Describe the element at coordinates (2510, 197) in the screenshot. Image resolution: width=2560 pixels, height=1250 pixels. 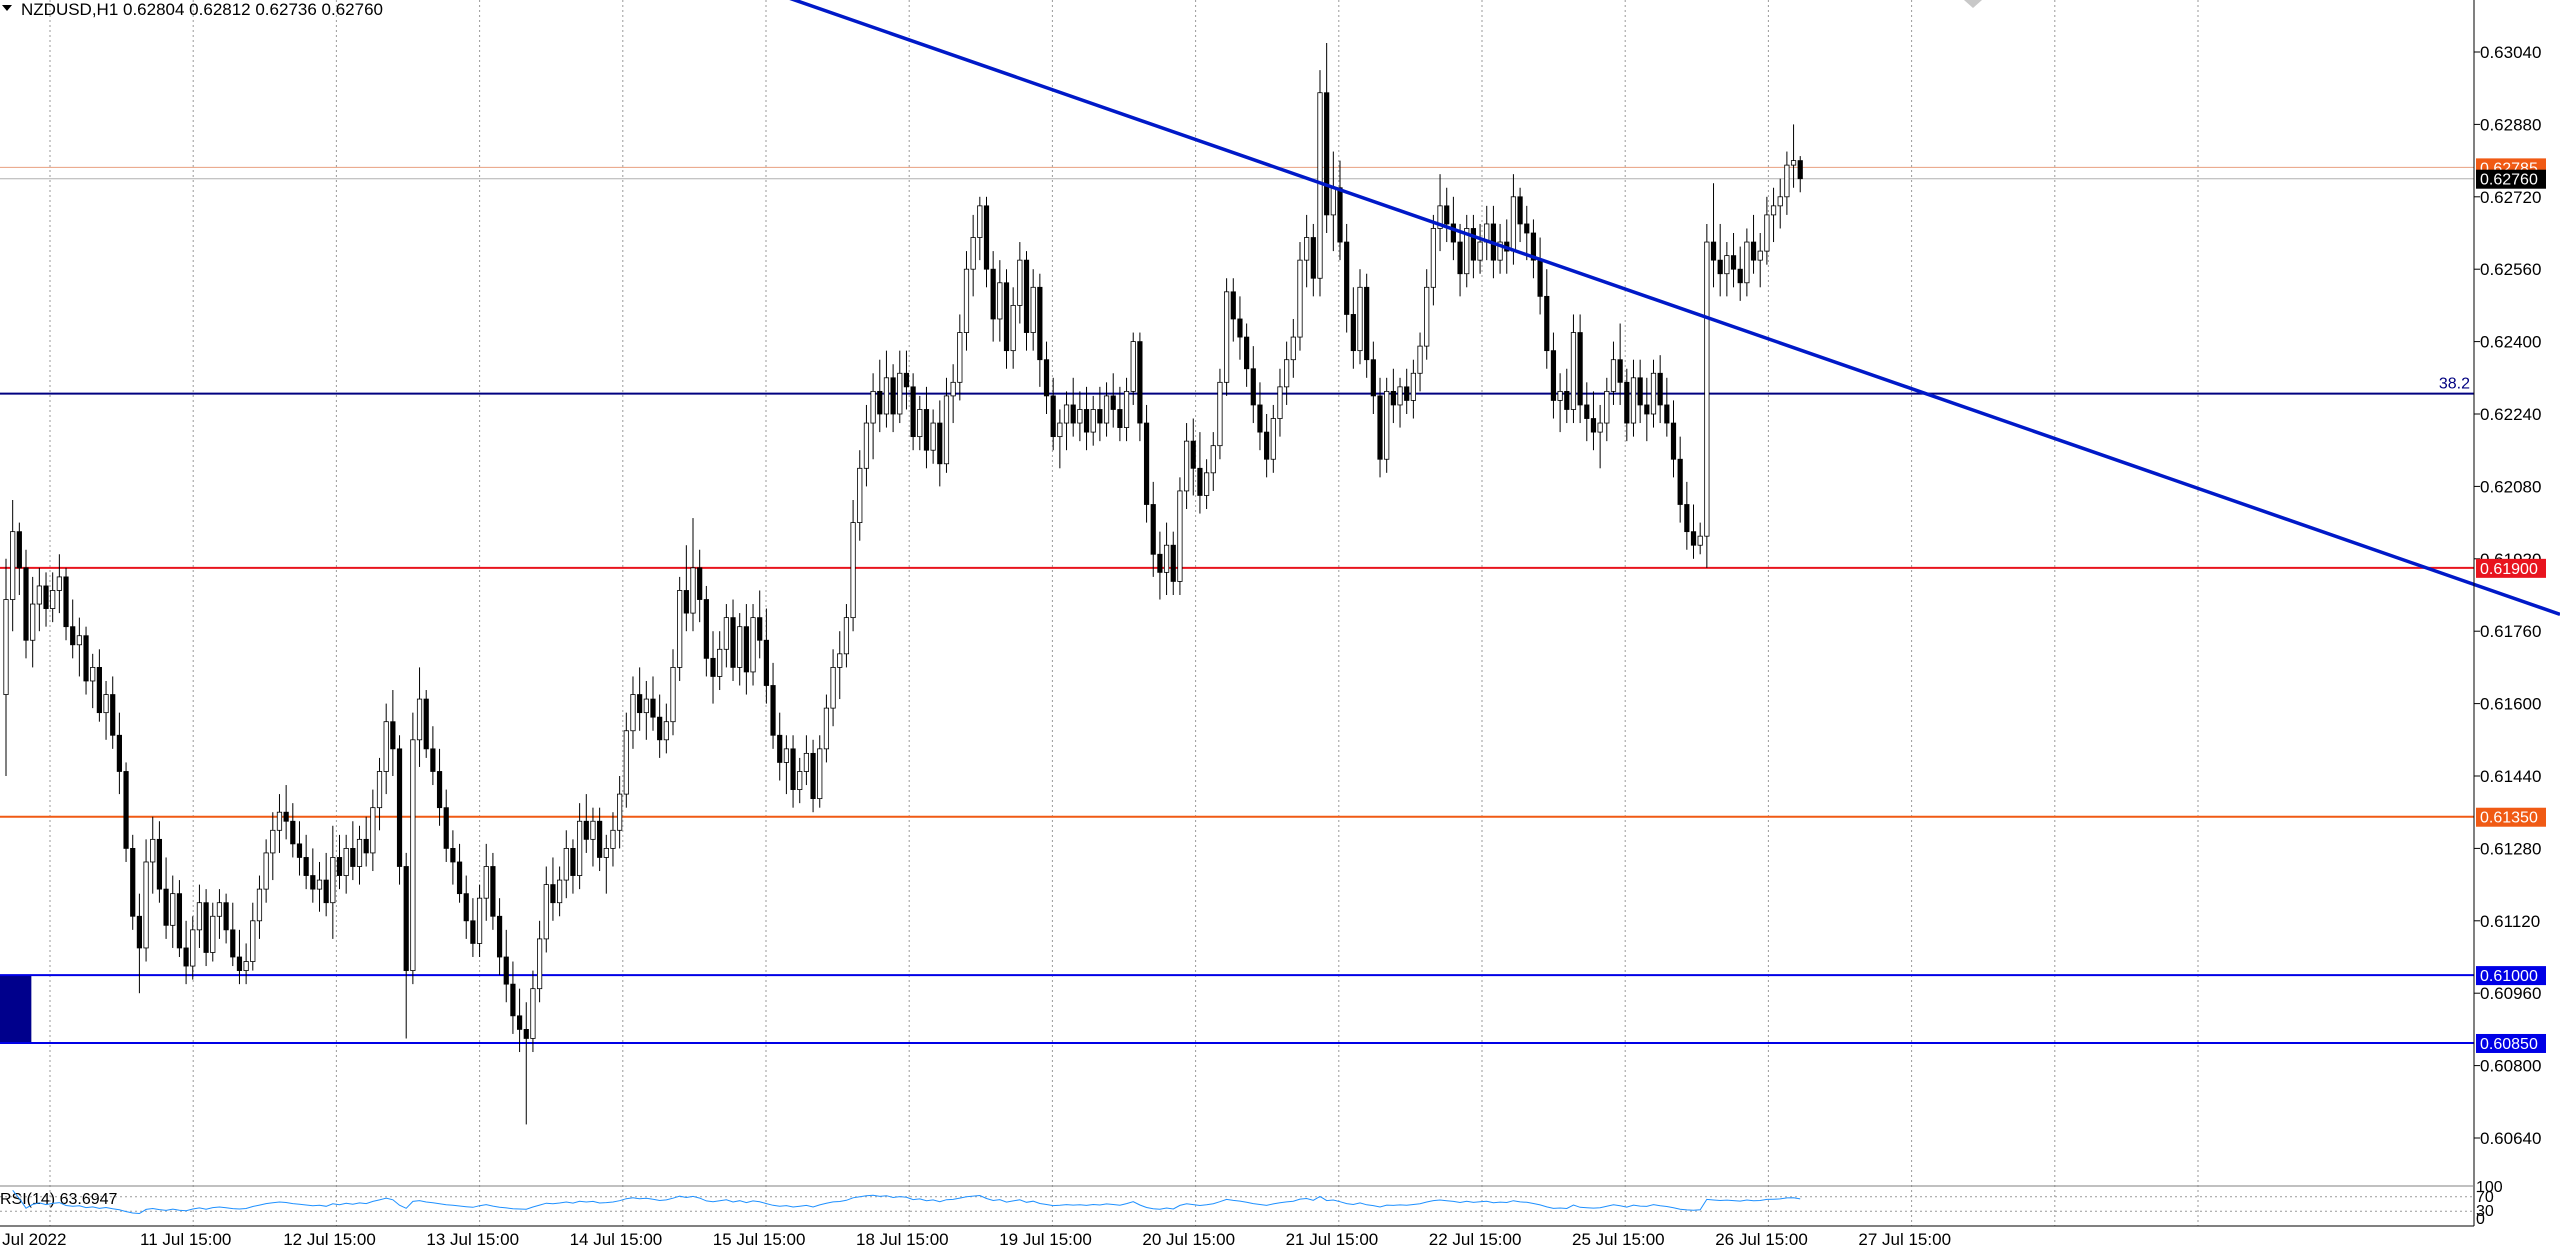
I see `price-tick-label: 0.62720` at that location.